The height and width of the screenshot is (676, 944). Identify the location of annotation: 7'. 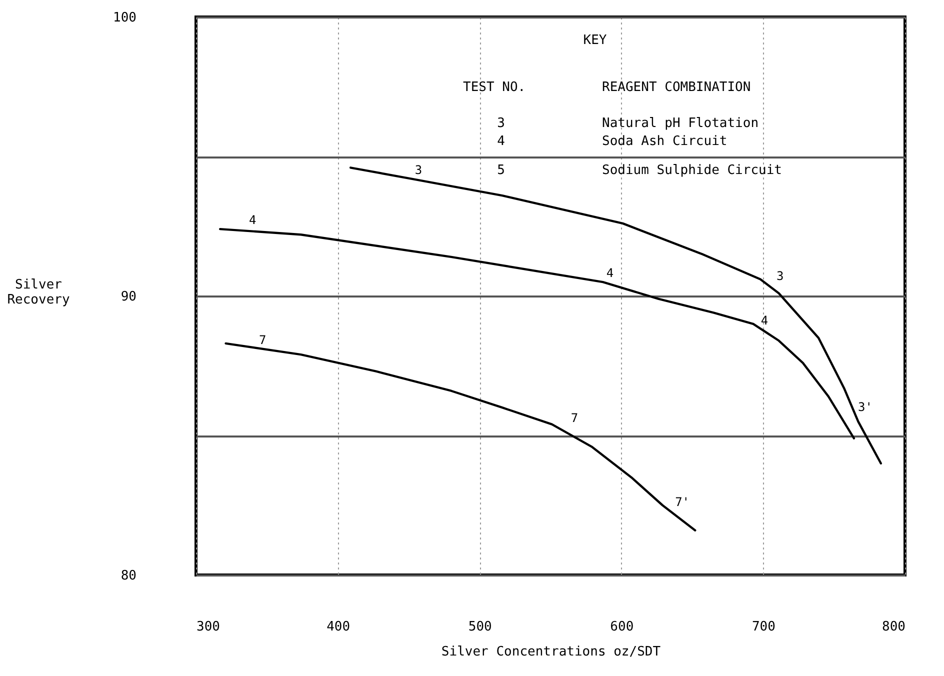
(682, 501).